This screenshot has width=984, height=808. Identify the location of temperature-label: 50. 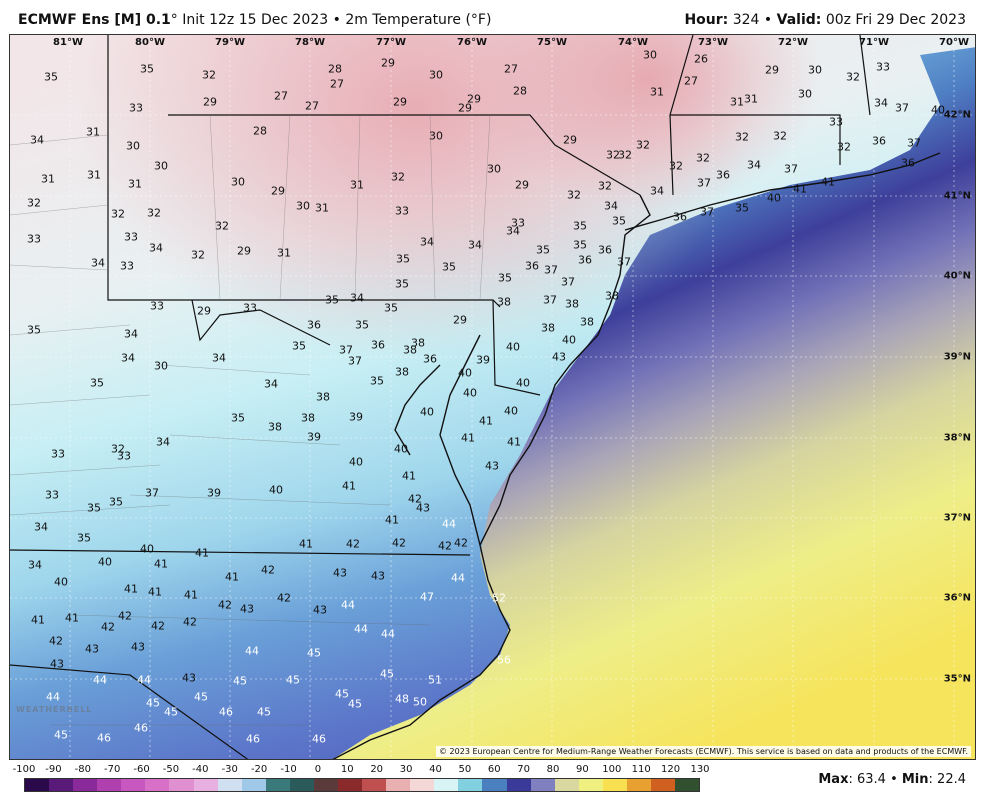
(420, 702).